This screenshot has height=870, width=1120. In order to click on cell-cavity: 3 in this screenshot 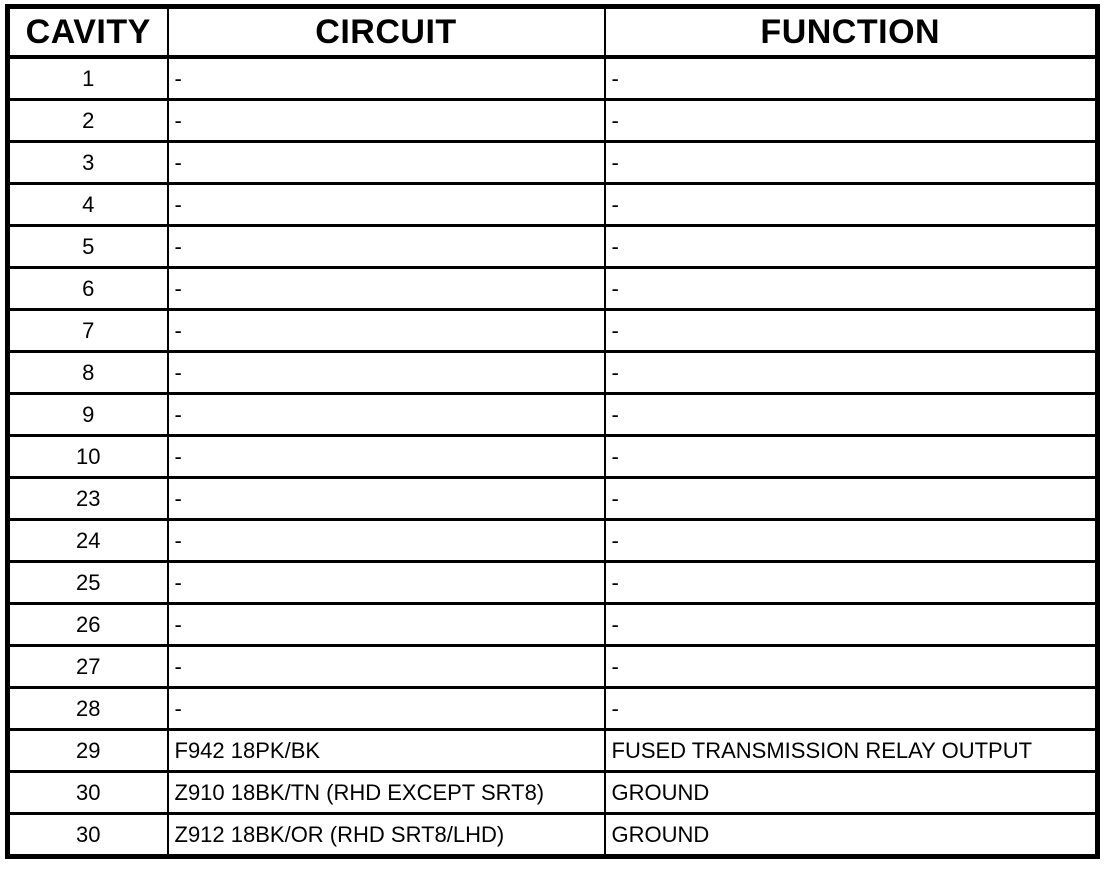, I will do `click(87, 162)`.